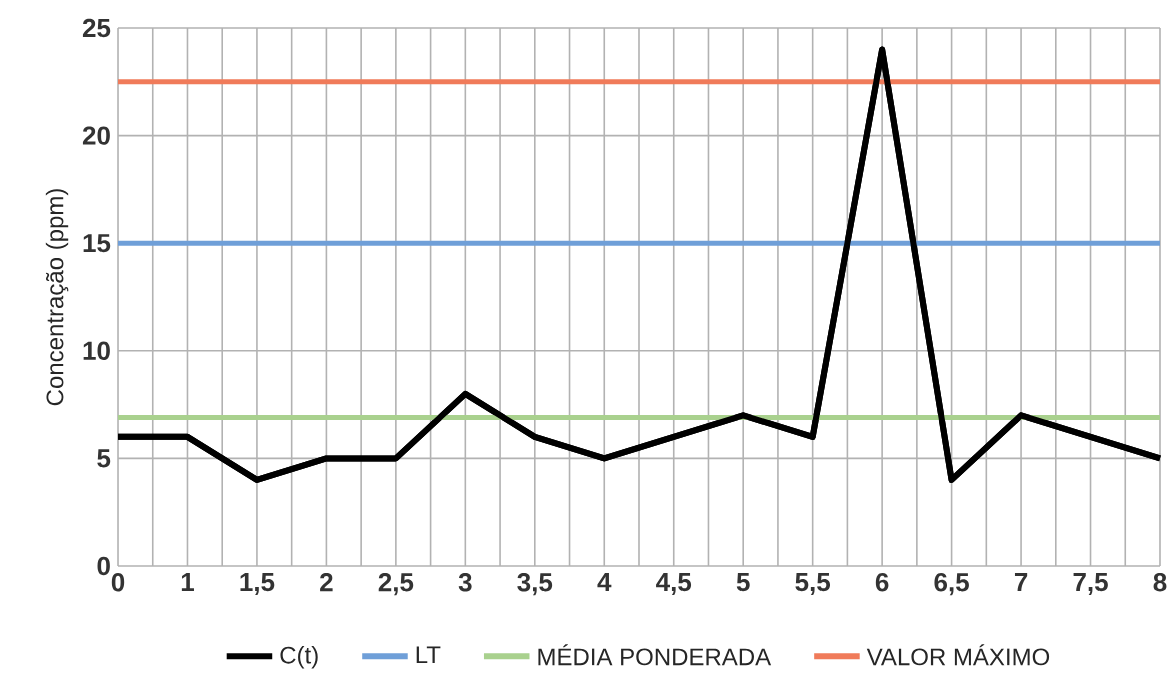  What do you see at coordinates (299, 657) in the screenshot?
I see `legend-label: C(t)` at bounding box center [299, 657].